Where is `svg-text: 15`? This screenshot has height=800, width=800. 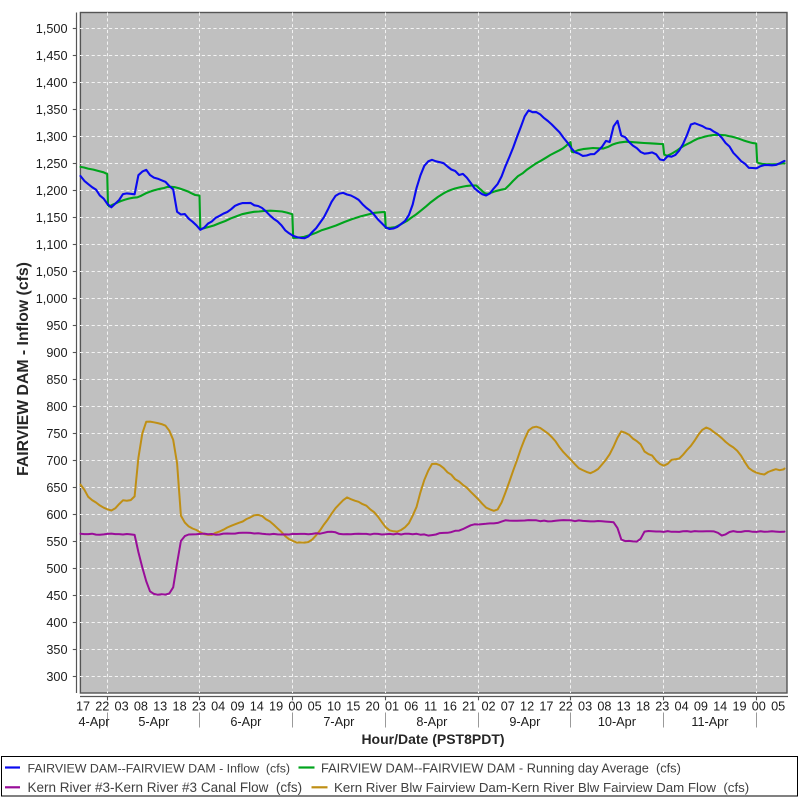 svg-text: 15 is located at coordinates (353, 707).